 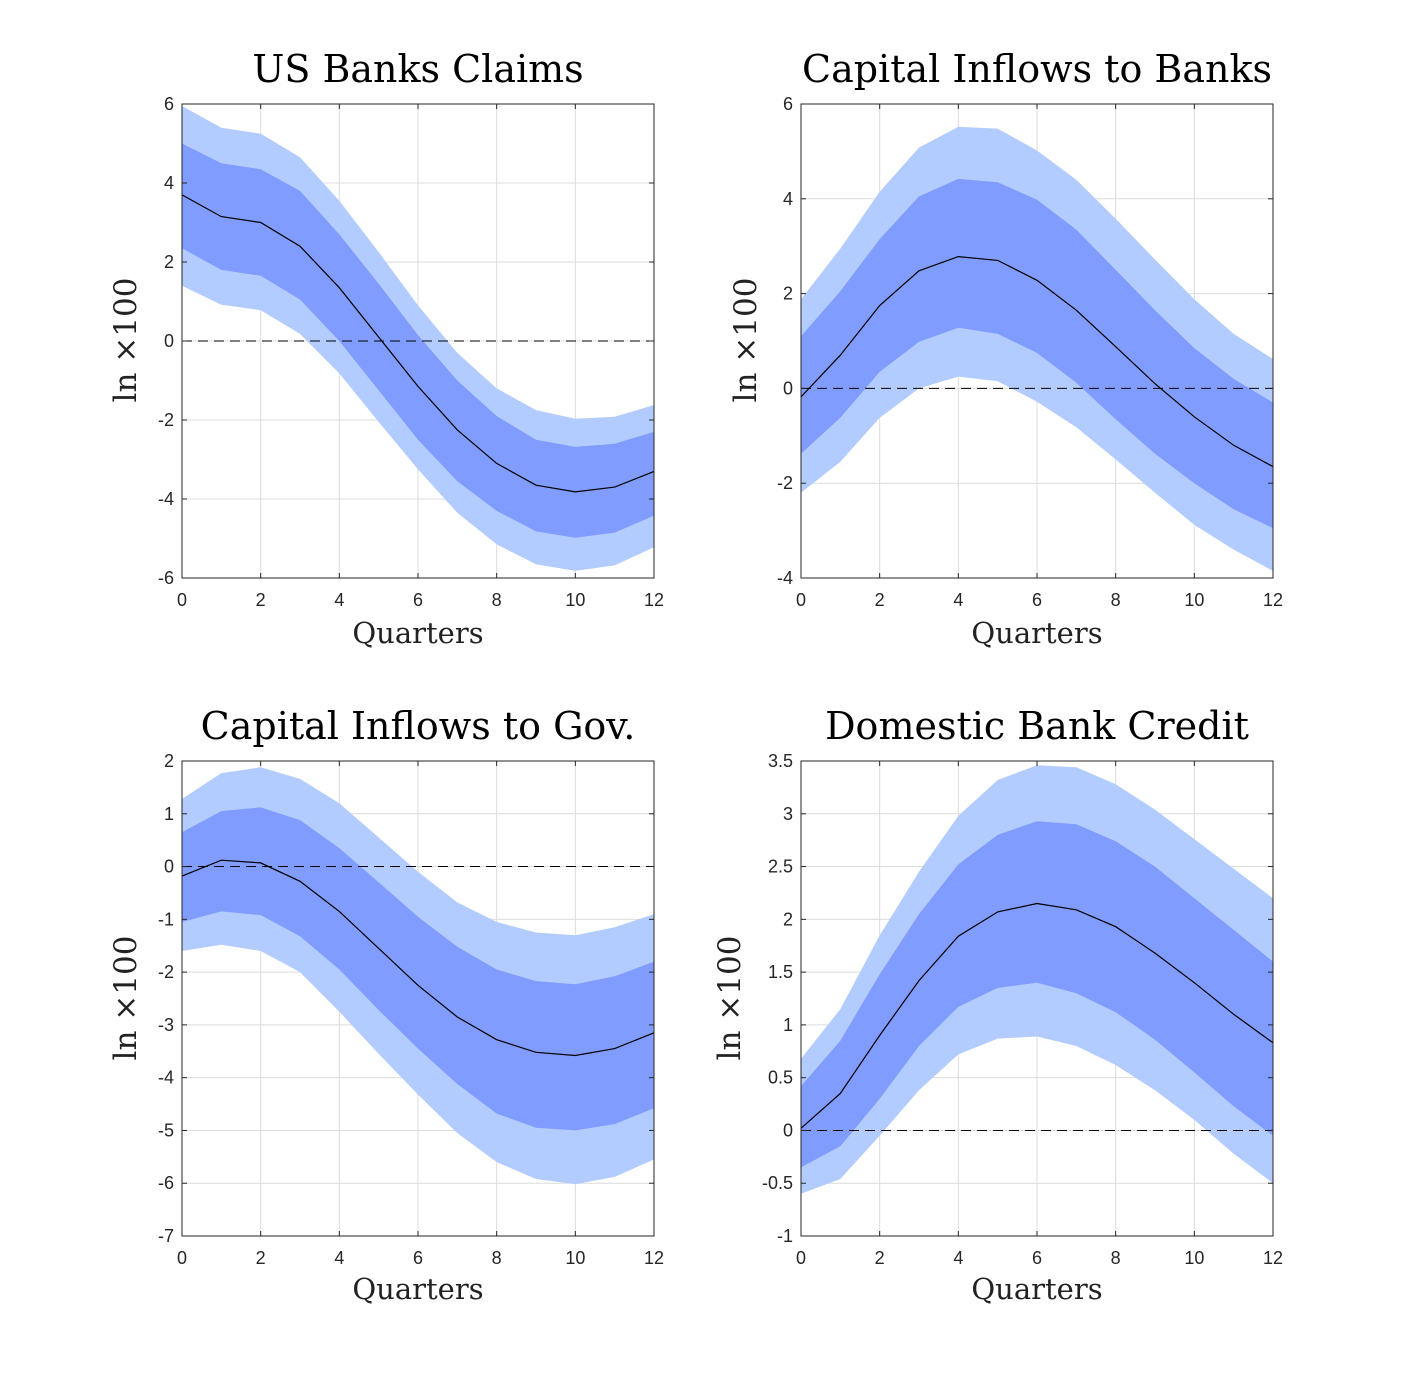 I want to click on chart-title: Domestic Bank Credit, so click(x=1037, y=726).